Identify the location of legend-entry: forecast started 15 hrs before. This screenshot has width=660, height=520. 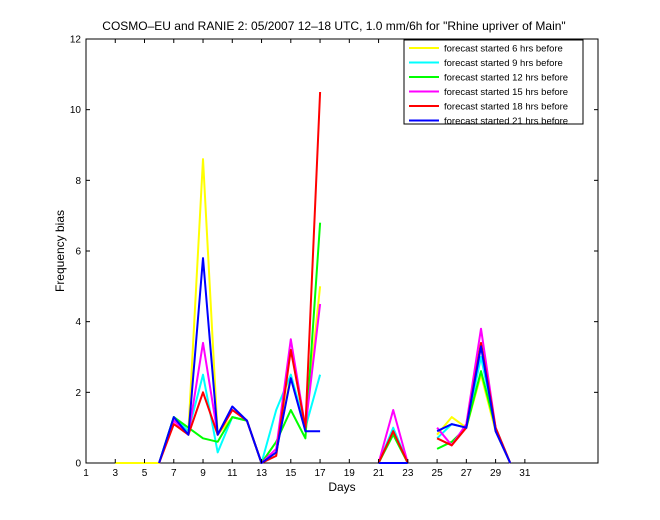
(506, 92).